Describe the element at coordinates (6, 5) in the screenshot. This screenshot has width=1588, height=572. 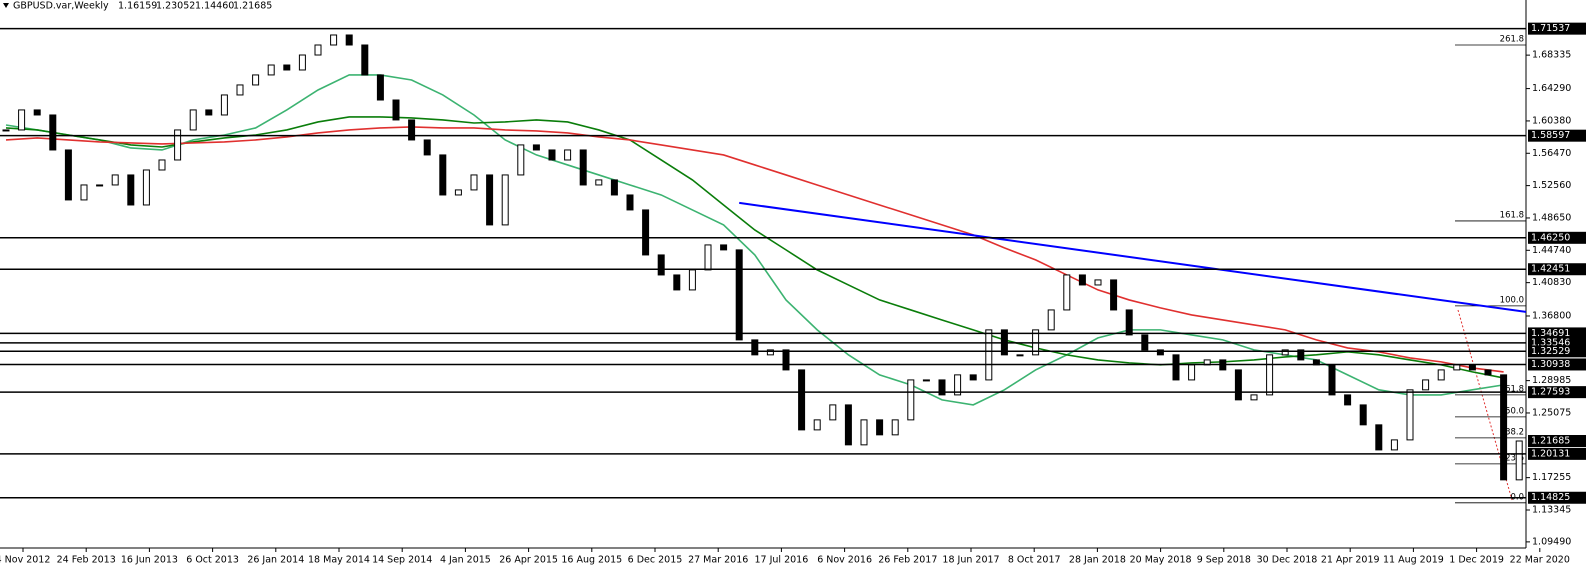
I see `menu-arrow` at that location.